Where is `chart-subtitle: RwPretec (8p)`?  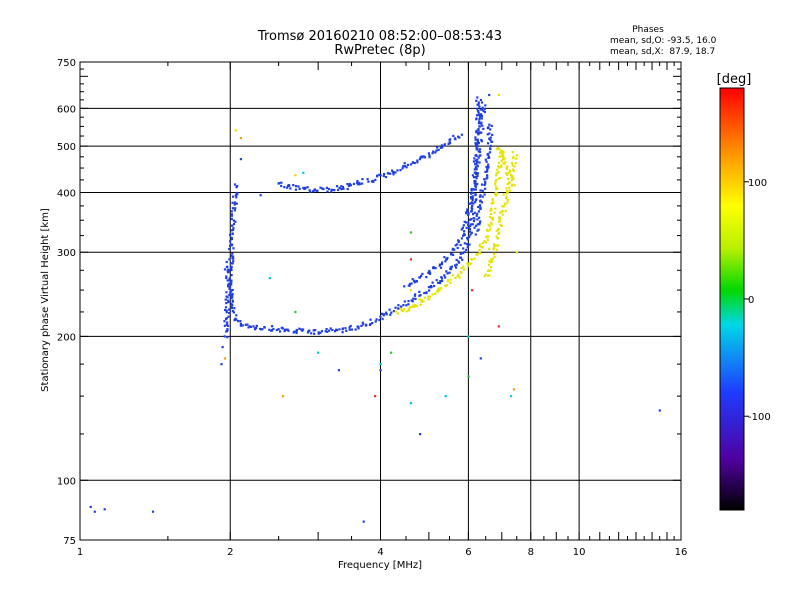
chart-subtitle: RwPretec (8p) is located at coordinates (379, 50).